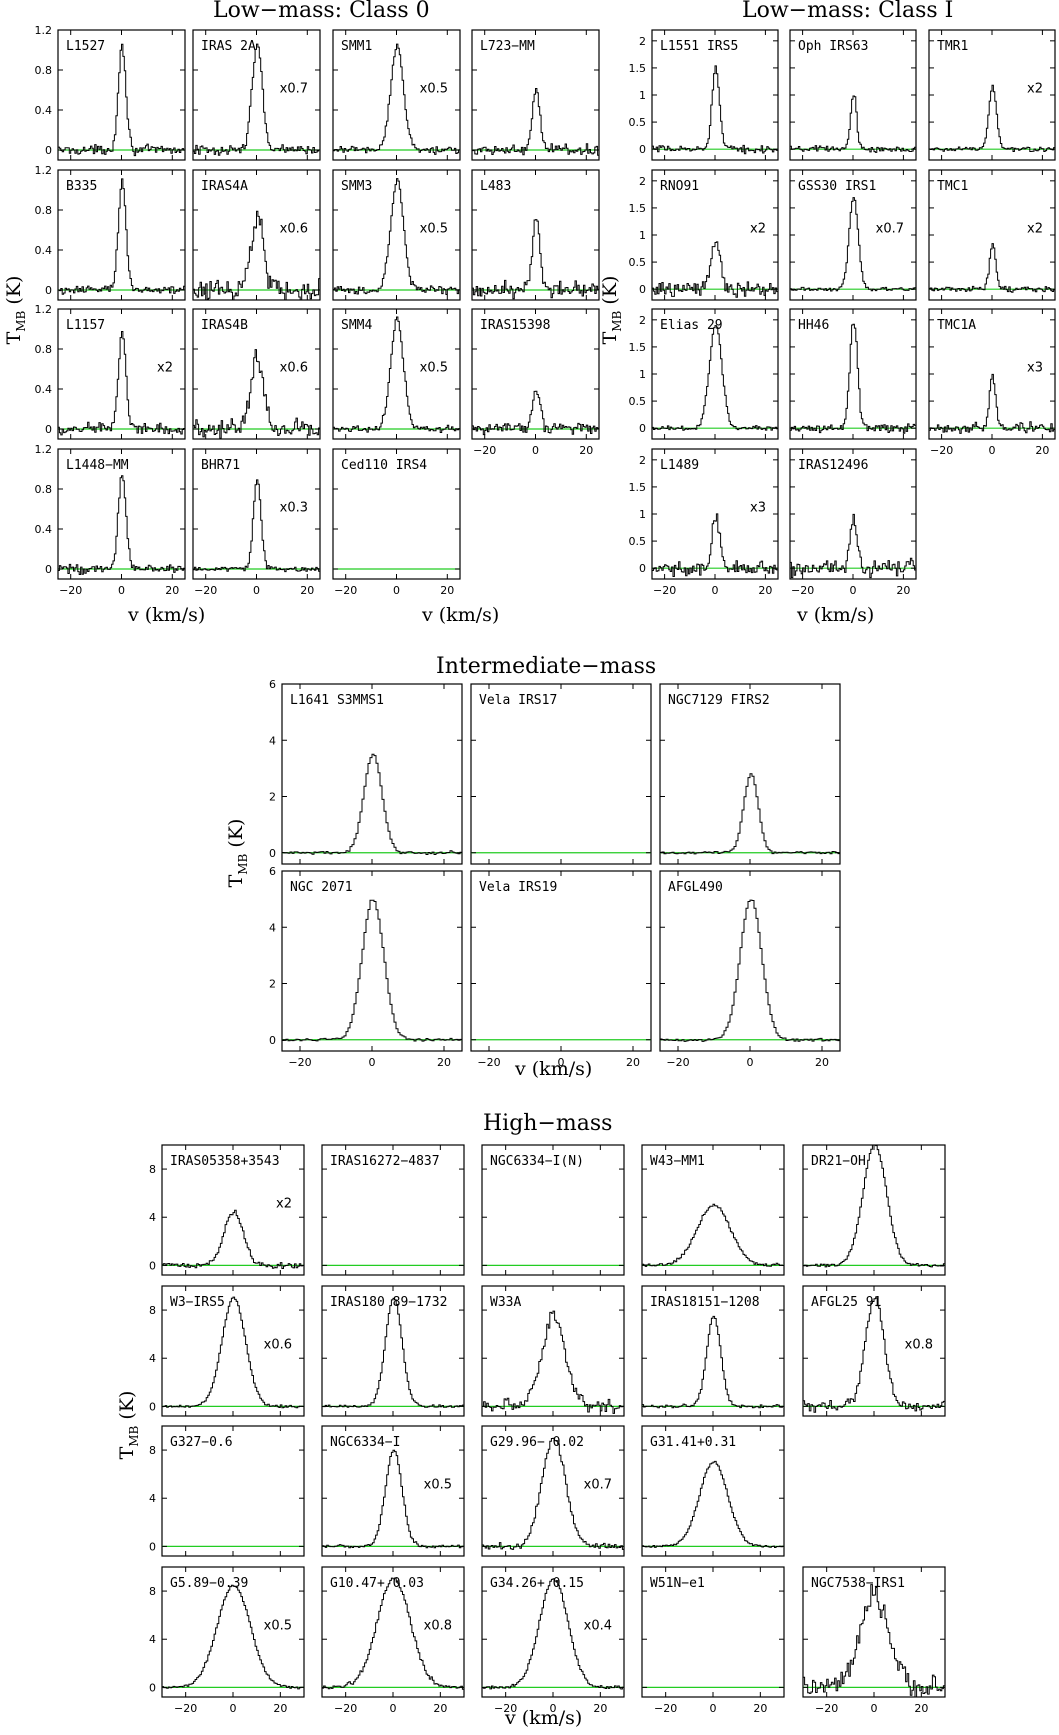  What do you see at coordinates (237, 853) in the screenshot?
I see `ylabel-intermediate: TMB (K)` at bounding box center [237, 853].